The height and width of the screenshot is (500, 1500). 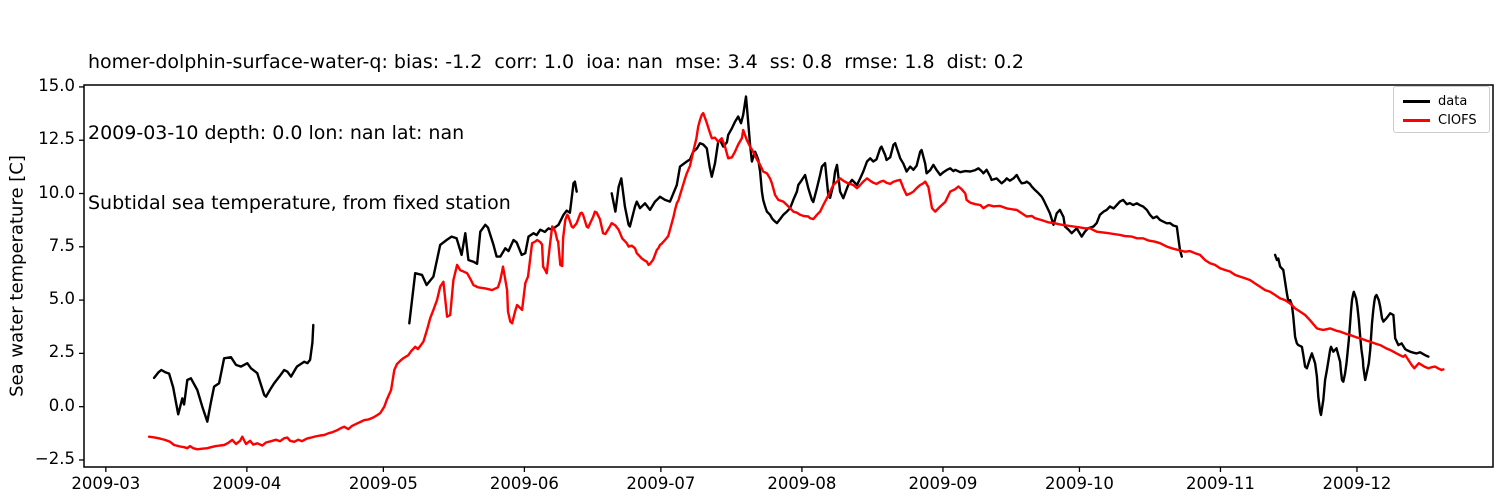 I want to click on x-tick-label: 2009-05, so click(x=383, y=483).